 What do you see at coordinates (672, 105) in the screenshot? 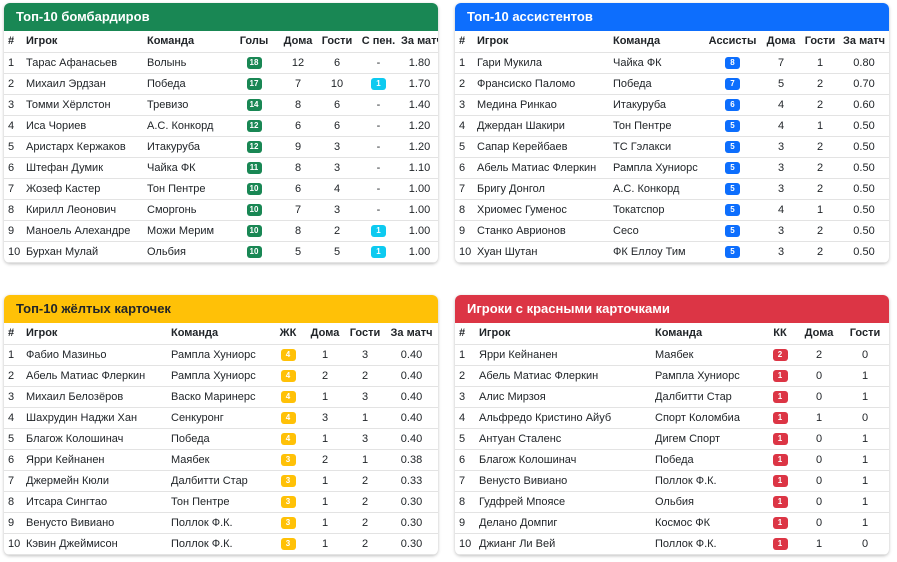
I see `table-row: 3 Медина Ринкао Итакуруба 6 4 2 0.60` at bounding box center [672, 105].